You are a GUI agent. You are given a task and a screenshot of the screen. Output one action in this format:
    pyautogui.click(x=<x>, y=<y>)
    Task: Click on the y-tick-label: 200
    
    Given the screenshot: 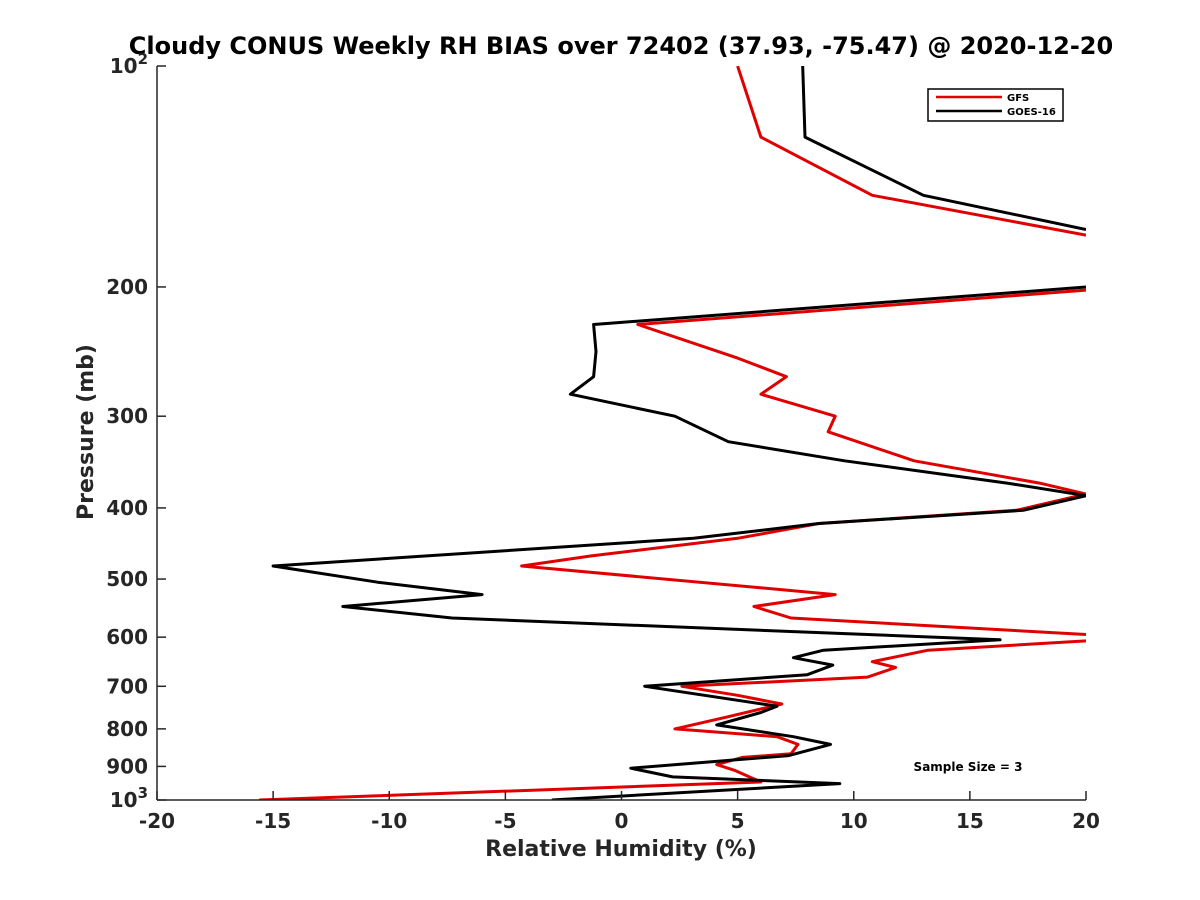 What is the action you would take?
    pyautogui.click(x=127, y=287)
    